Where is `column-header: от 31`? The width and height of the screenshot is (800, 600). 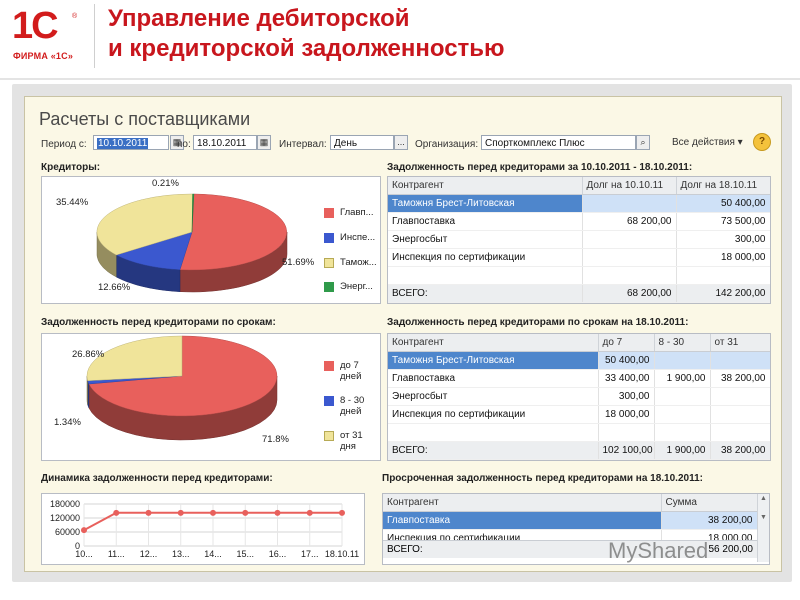 column-header: от 31 is located at coordinates (740, 343).